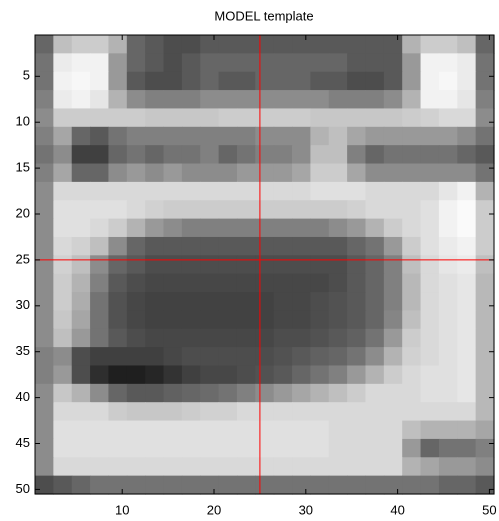 The image size is (499, 521). I want to click on y-tick-label: 20, so click(23, 212).